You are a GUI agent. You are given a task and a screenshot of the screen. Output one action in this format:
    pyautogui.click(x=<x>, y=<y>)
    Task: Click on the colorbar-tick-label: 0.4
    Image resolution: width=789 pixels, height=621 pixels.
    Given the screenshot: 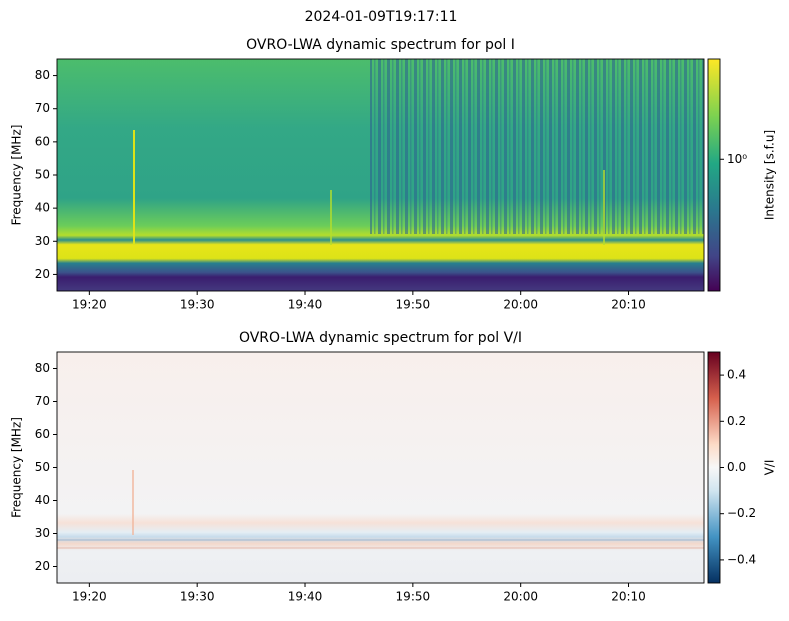 What is the action you would take?
    pyautogui.click(x=736, y=375)
    